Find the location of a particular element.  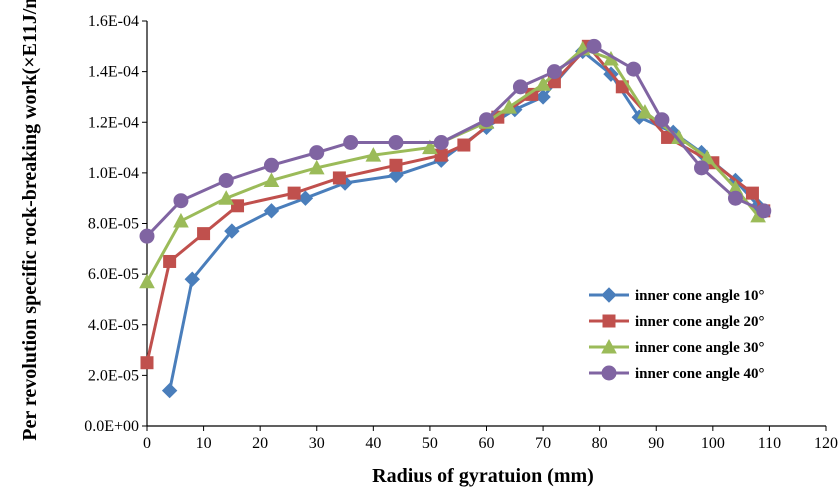

x-tick-label: 0 is located at coordinates (147, 443).